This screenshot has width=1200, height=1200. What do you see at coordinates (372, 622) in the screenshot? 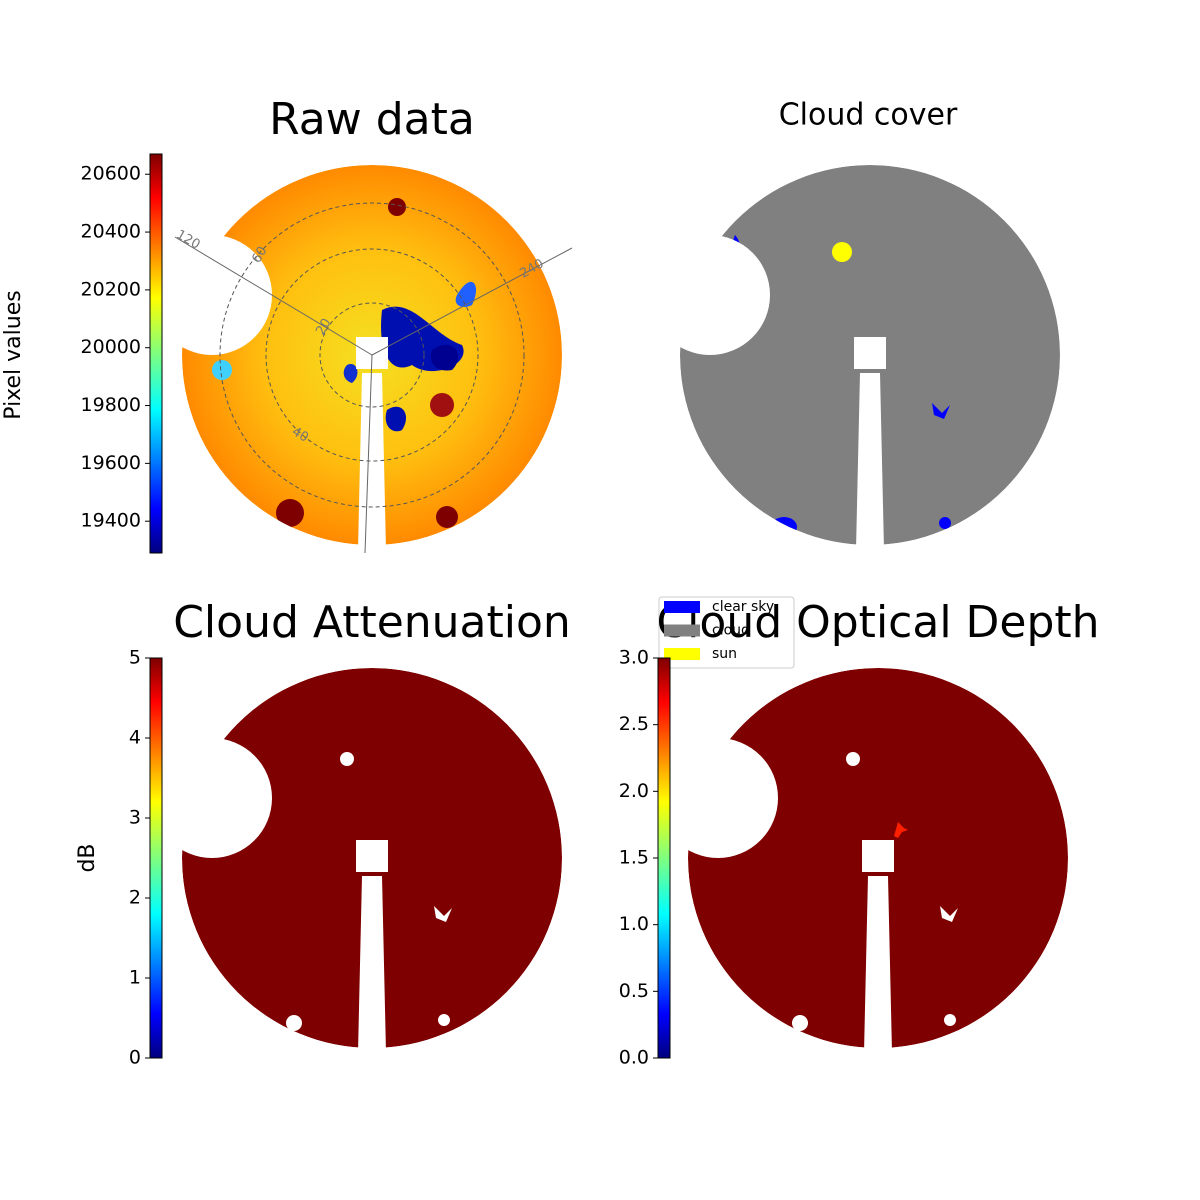
I see `panel-title: Cloud Attenuation` at bounding box center [372, 622].